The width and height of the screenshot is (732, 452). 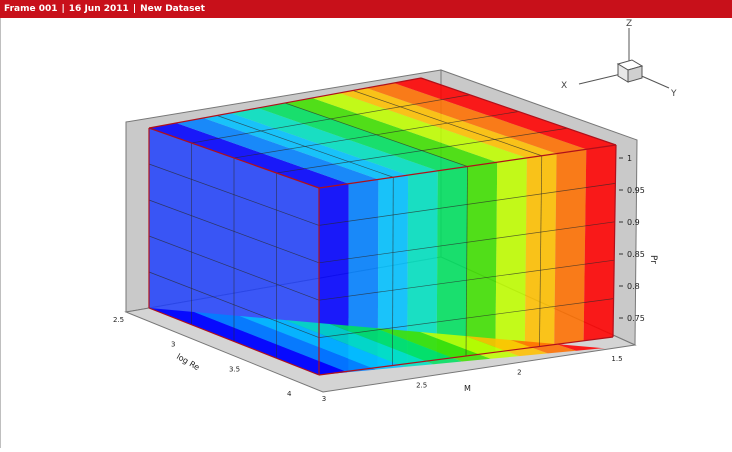 What do you see at coordinates (172, 9) in the screenshot?
I see `dataset-name: New Dataset` at bounding box center [172, 9].